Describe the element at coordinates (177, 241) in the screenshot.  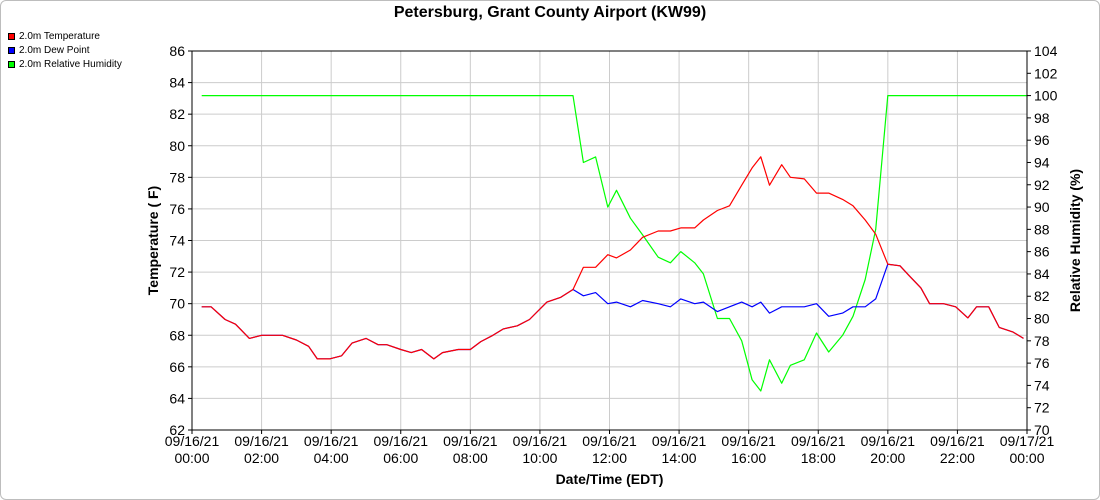
I see `y-tick-label-left: 74` at that location.